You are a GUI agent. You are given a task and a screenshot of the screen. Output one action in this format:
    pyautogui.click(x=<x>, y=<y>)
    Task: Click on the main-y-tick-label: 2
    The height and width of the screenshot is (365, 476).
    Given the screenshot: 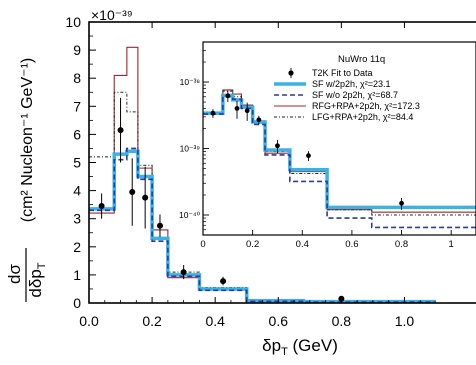 What is the action you would take?
    pyautogui.click(x=77, y=247)
    